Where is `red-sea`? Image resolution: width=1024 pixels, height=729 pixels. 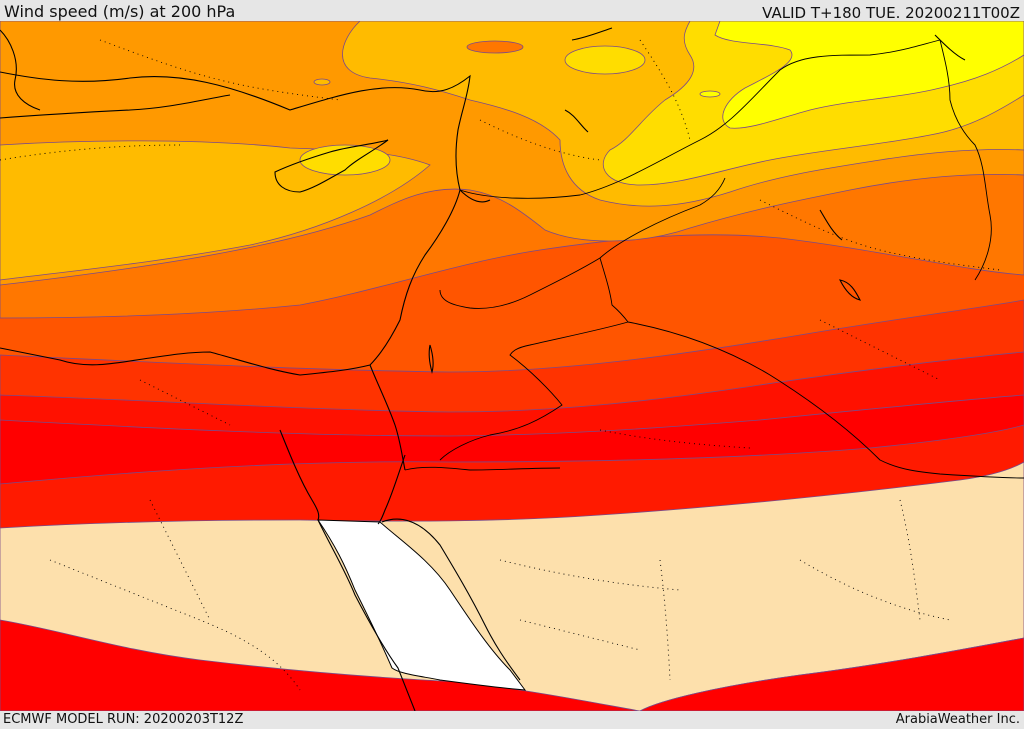
red-sea is located at coordinates (422, 605).